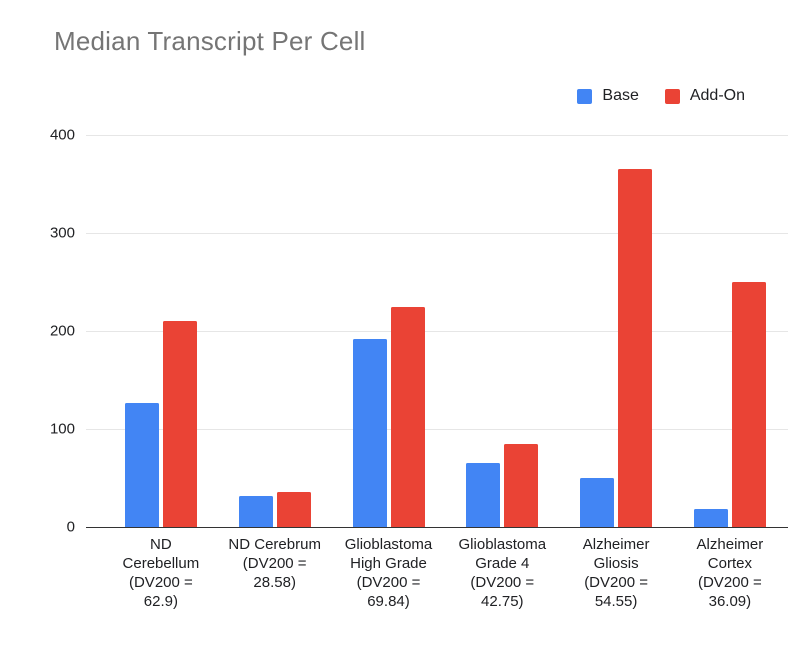 The height and width of the screenshot is (648, 788). What do you see at coordinates (274, 563) in the screenshot?
I see `x-axis-category-label: ND Cerebrum (DV200 = 28.58)` at bounding box center [274, 563].